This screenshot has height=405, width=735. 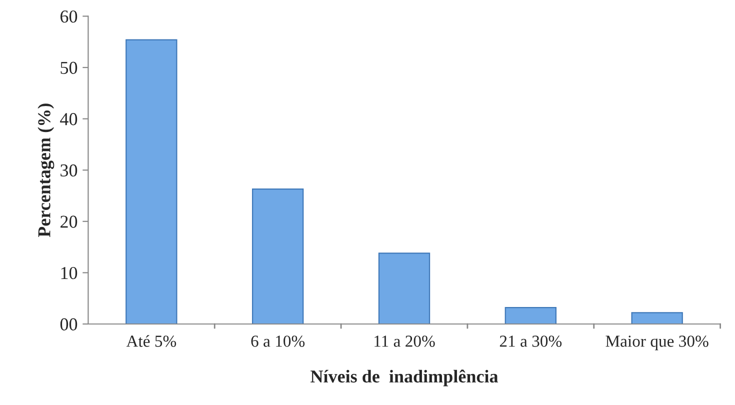 I want to click on x-tick-label: Até 5%, so click(x=151, y=341).